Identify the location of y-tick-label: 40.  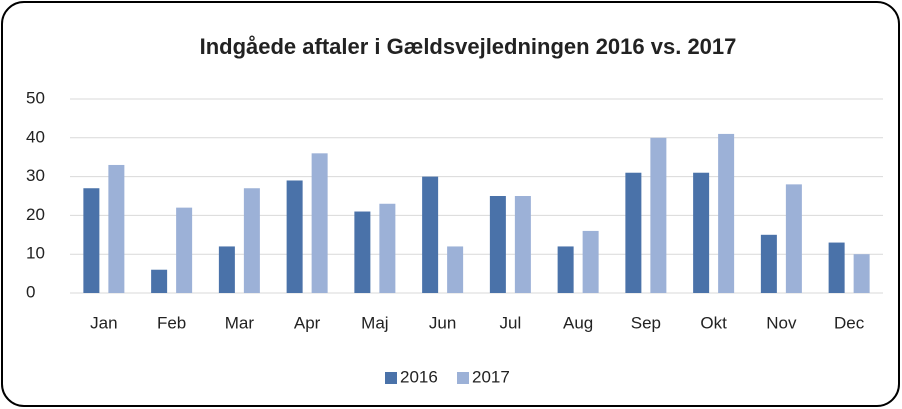
(35, 136).